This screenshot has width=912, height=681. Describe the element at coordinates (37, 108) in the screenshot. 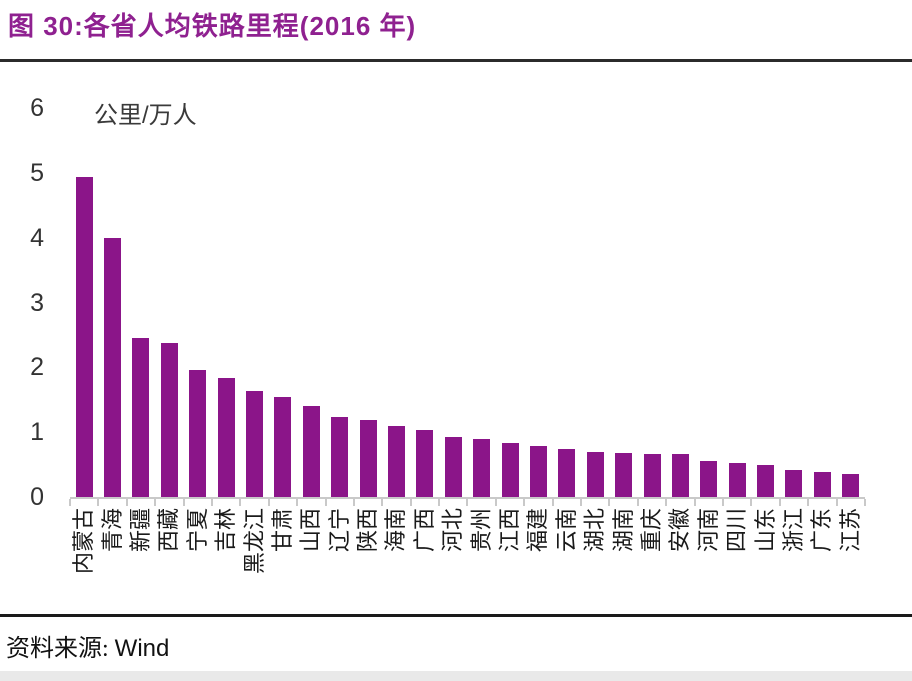

I see `y-tick-label: 6` at that location.